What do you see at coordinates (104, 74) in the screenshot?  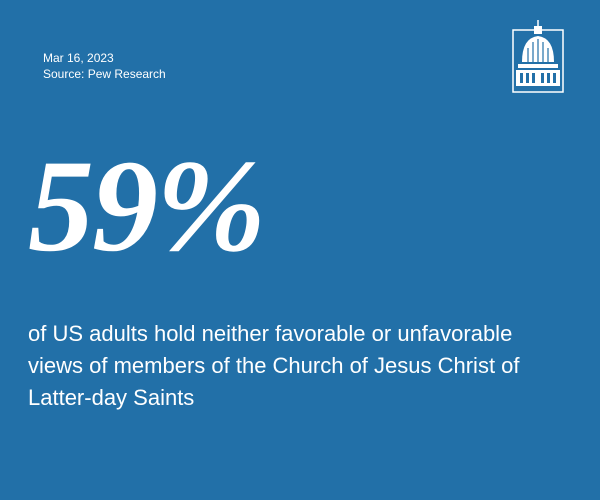 I see `source: Source: Pew Research` at bounding box center [104, 74].